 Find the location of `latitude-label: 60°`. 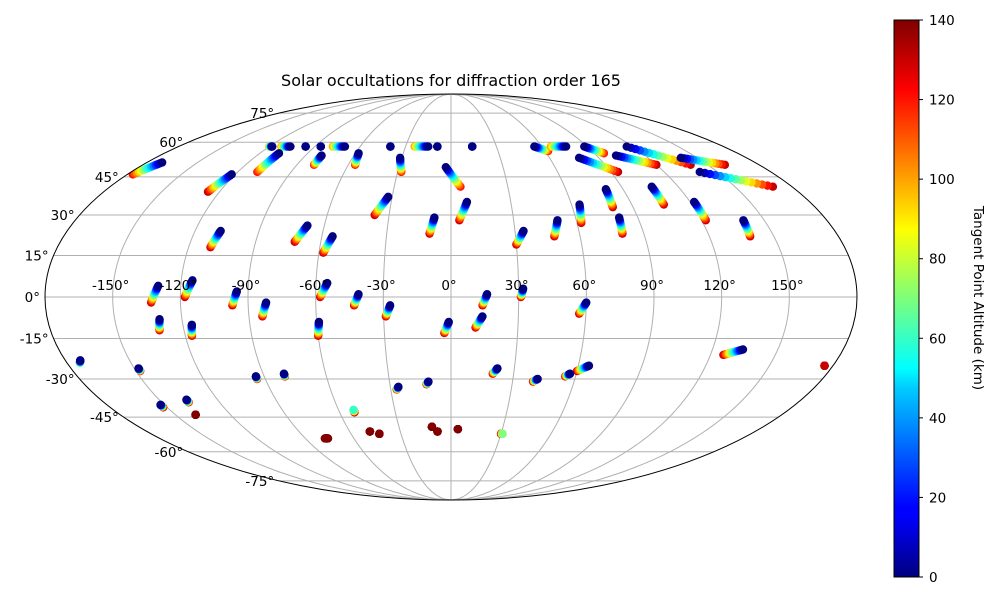

latitude-label: 60° is located at coordinates (171, 143).